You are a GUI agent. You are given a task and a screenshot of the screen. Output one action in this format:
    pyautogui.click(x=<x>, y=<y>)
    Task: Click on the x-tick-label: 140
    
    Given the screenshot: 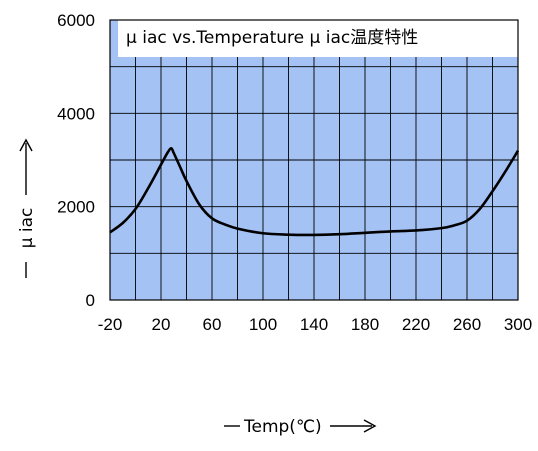 What is the action you would take?
    pyautogui.click(x=314, y=324)
    